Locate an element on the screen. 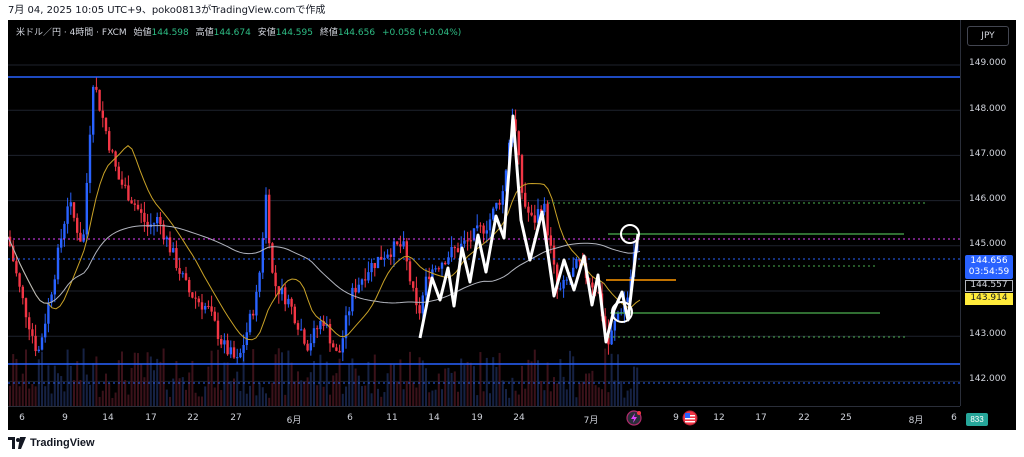 The height and width of the screenshot is (457, 1024). tradingview-brand: TradingView is located at coordinates (62, 443).